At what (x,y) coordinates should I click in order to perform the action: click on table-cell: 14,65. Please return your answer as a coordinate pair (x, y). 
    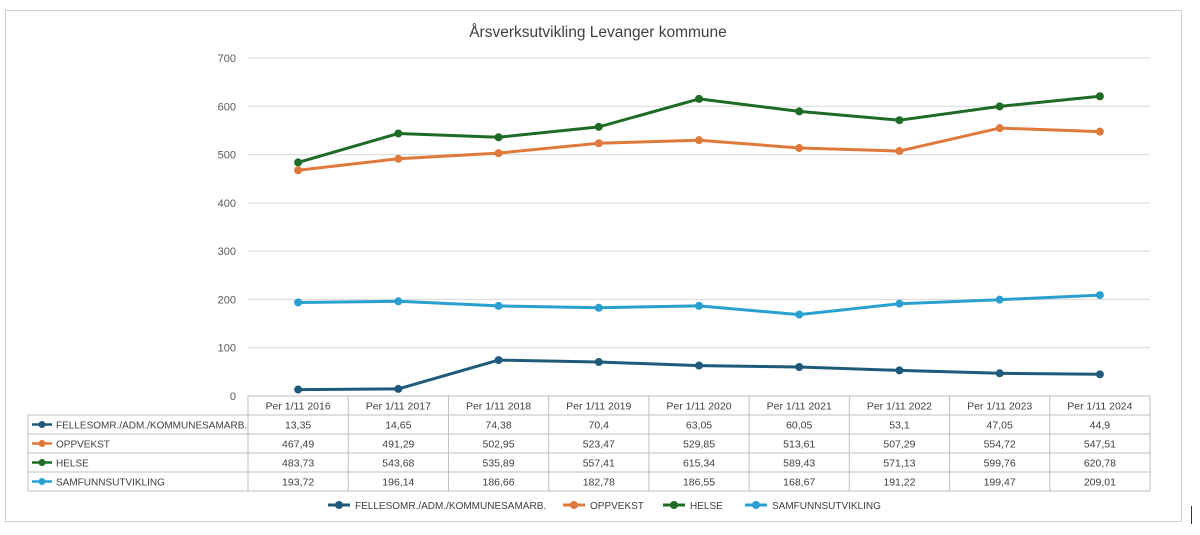
    Looking at the image, I should click on (398, 426).